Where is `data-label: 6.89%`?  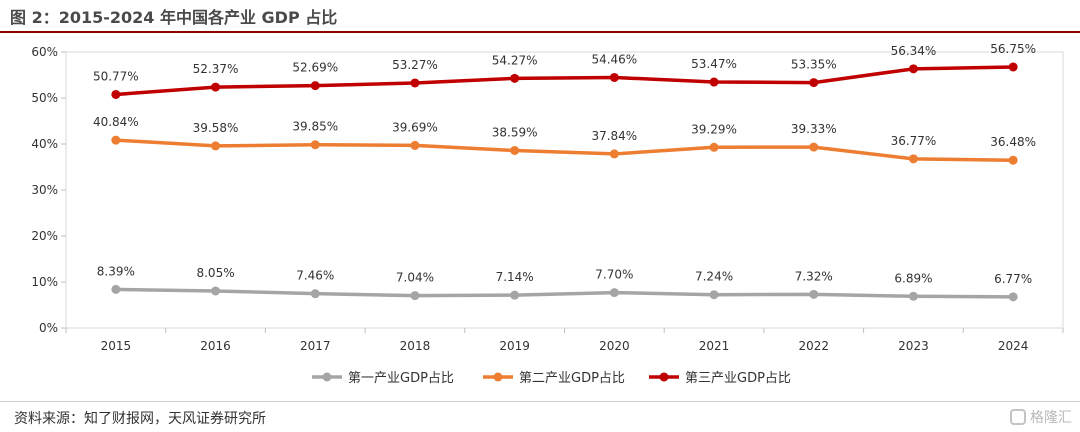 data-label: 6.89% is located at coordinates (913, 278).